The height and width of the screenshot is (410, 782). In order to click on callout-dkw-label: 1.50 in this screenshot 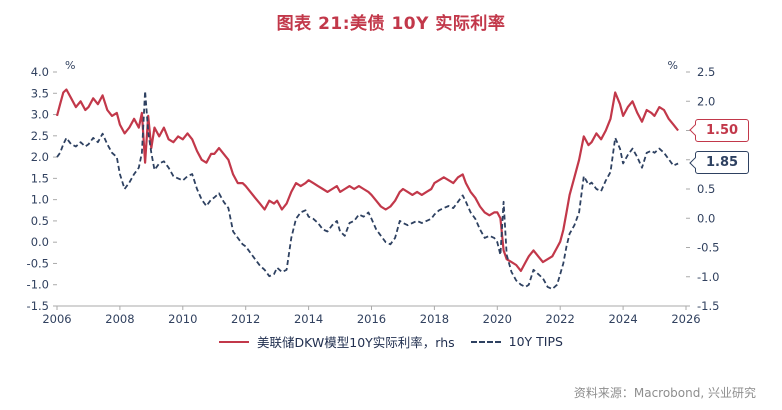, I will do `click(722, 130)`.